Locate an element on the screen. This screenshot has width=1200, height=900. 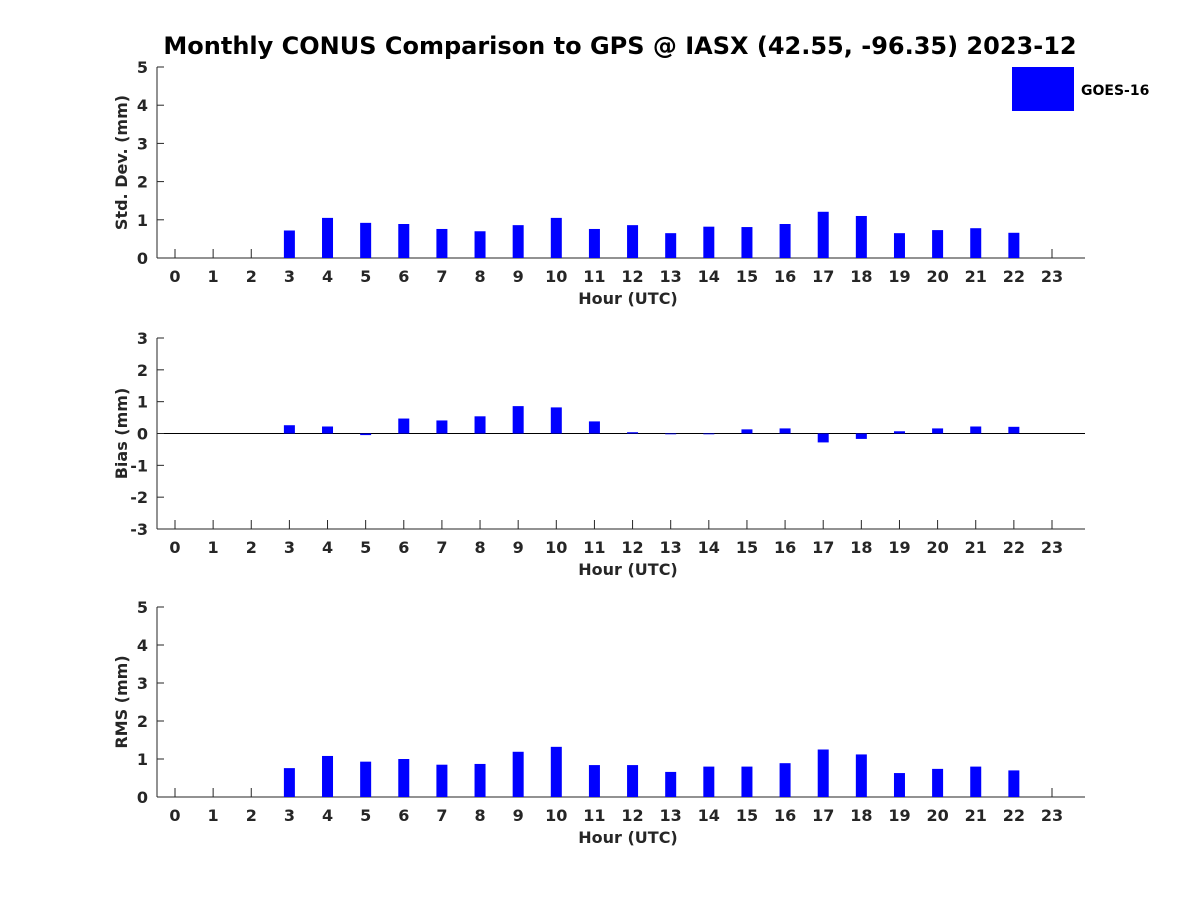
legend: GOES-16 is located at coordinates (1080, 89).